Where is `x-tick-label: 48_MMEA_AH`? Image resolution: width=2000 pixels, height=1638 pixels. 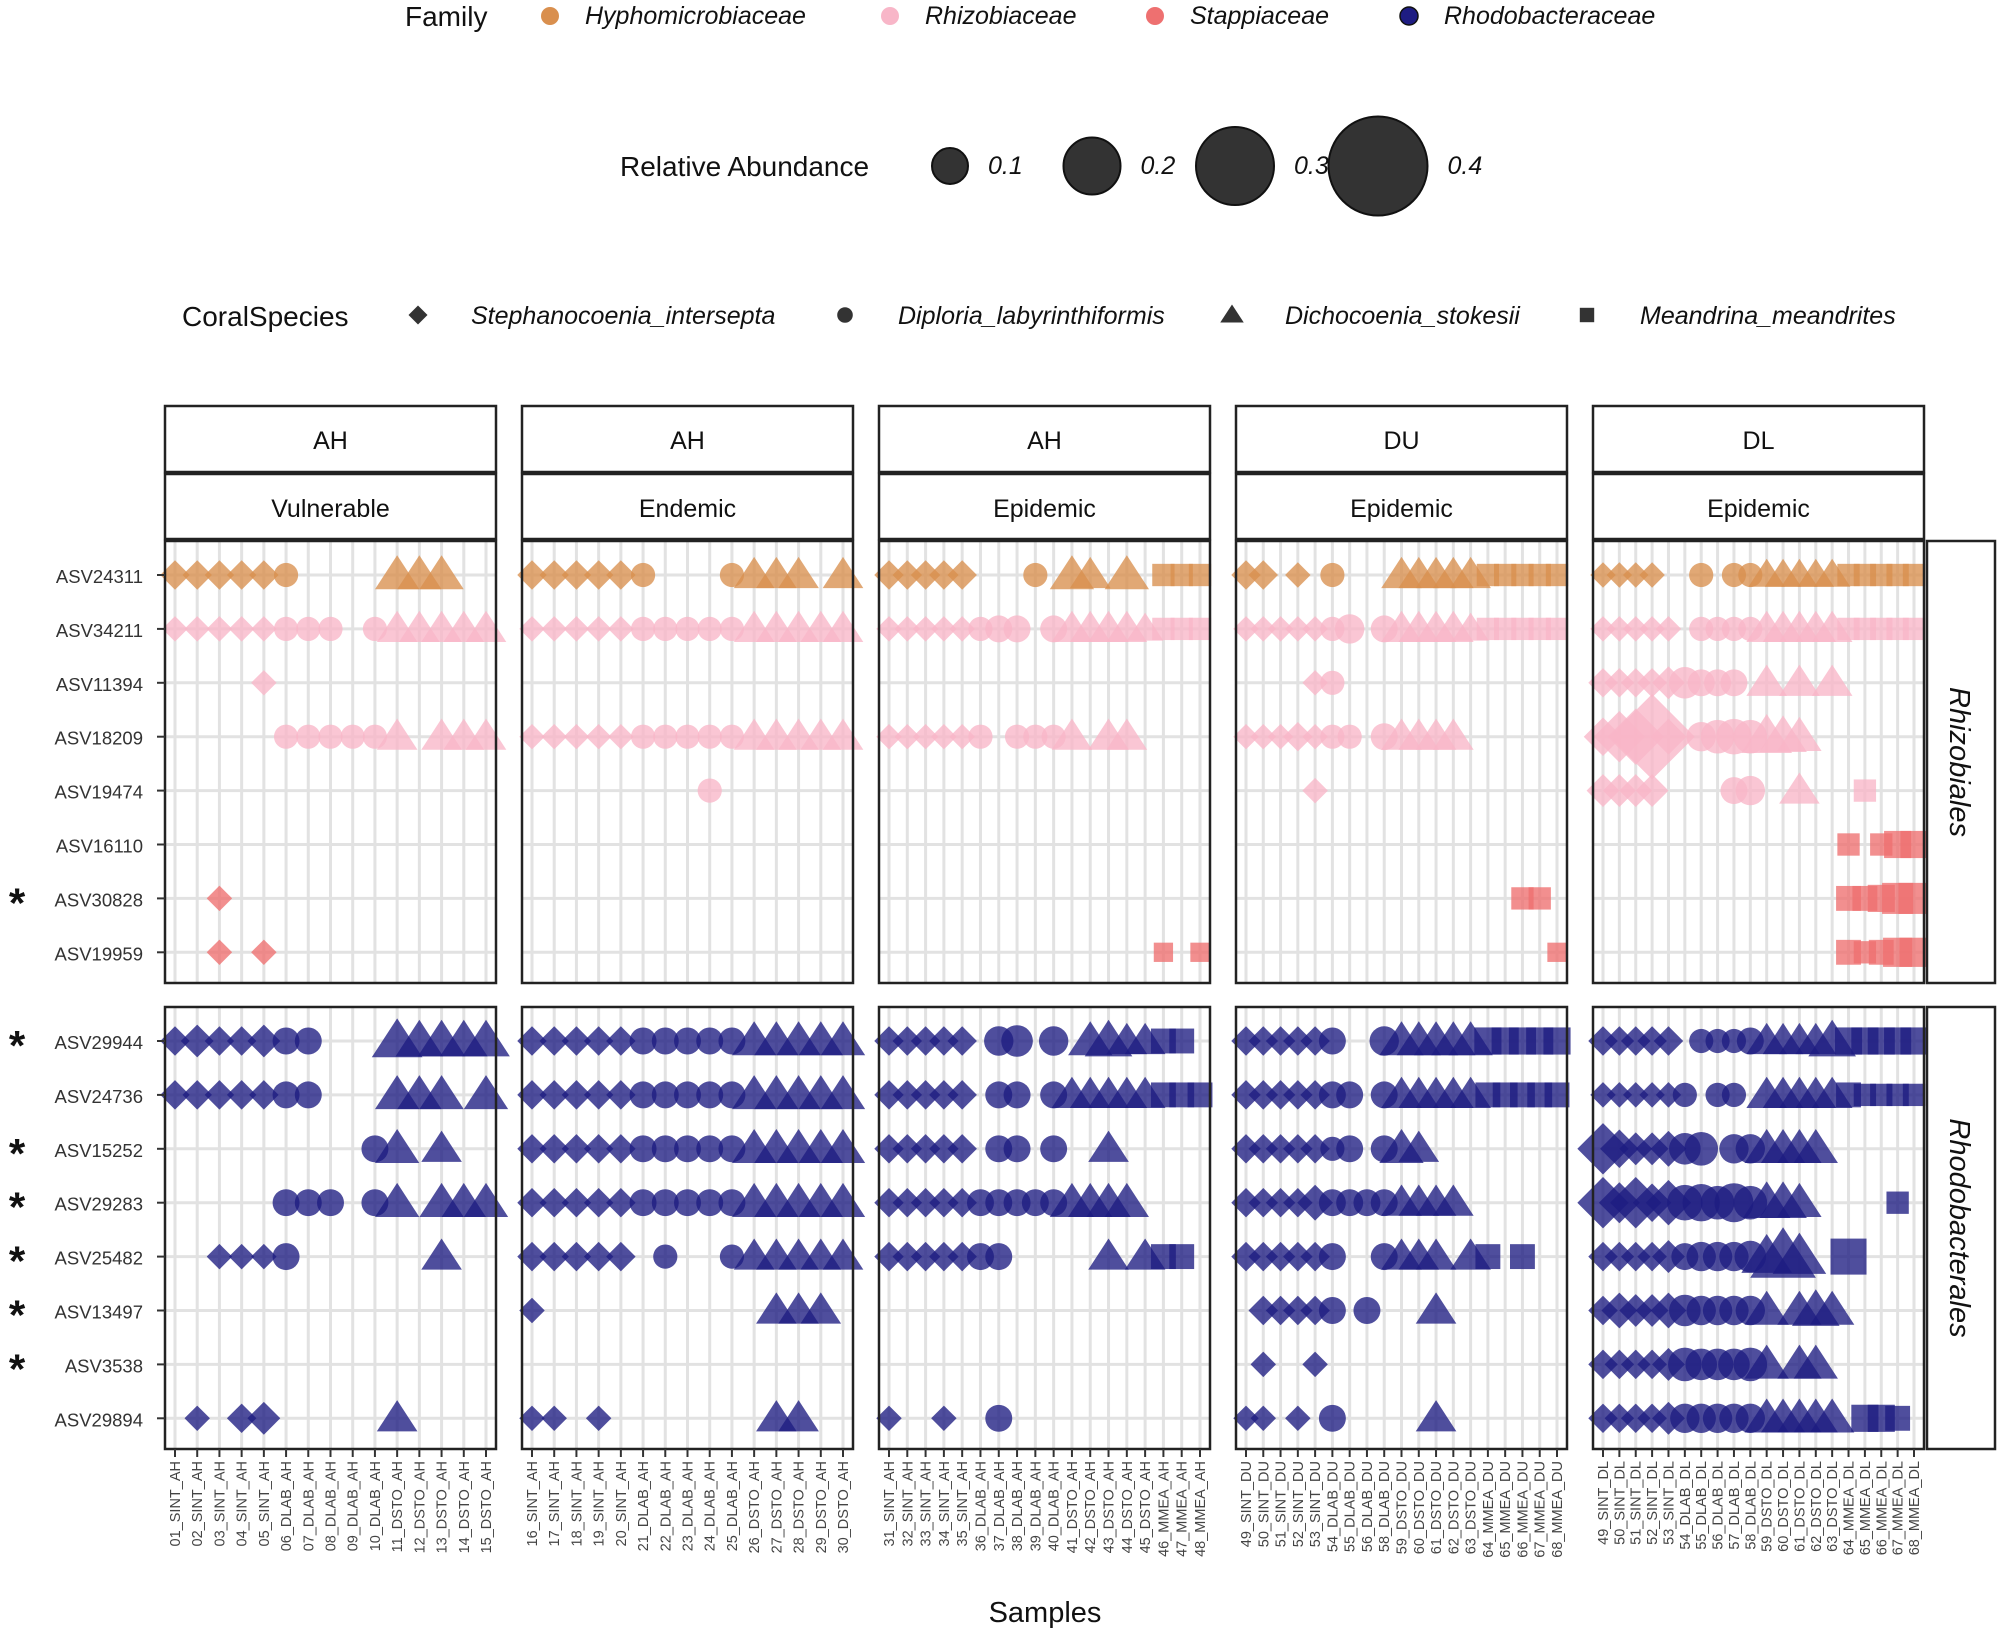 x-tick-label: 48_MMEA_AH is located at coordinates (1201, 1509).